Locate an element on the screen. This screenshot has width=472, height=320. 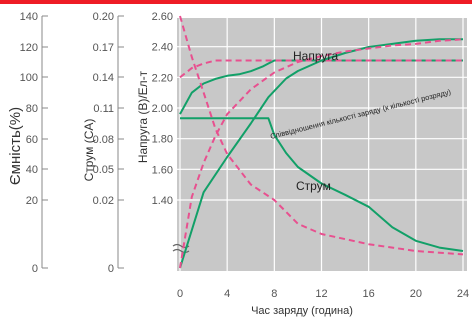
current-annotation: Струм is located at coordinates (313, 186).